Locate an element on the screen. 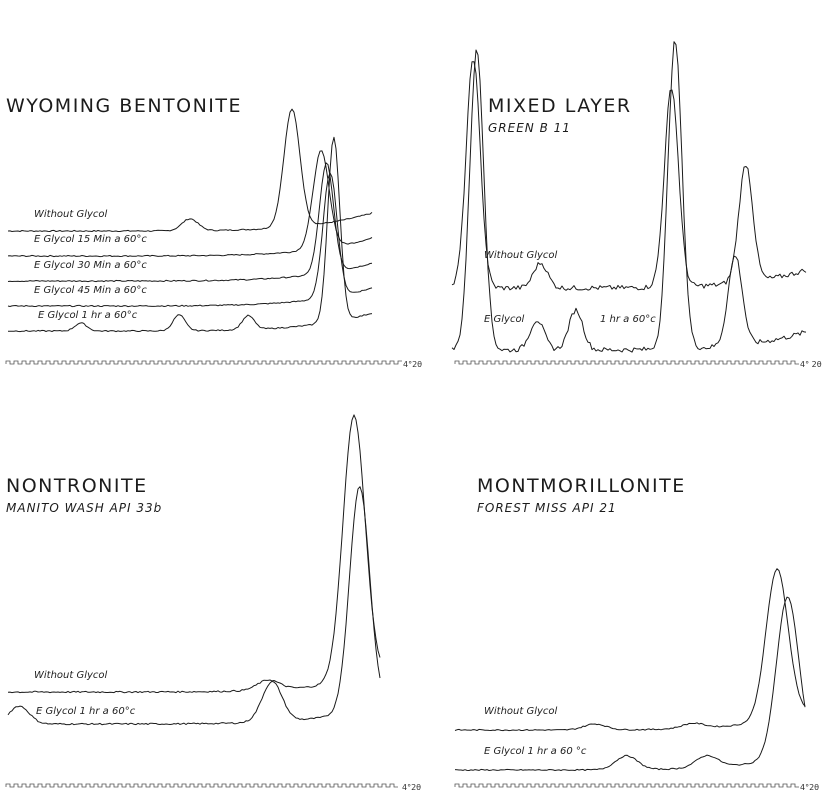  panel-title: MONTMORILLONITE is located at coordinates (581, 486).